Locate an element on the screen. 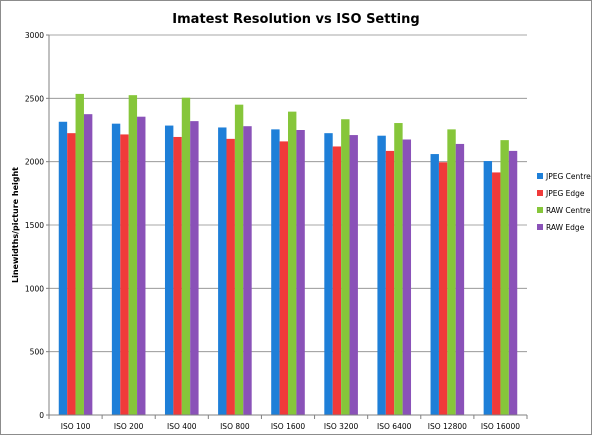 The height and width of the screenshot is (439, 592). x-tick-label: ISO 16000 is located at coordinates (500, 426).